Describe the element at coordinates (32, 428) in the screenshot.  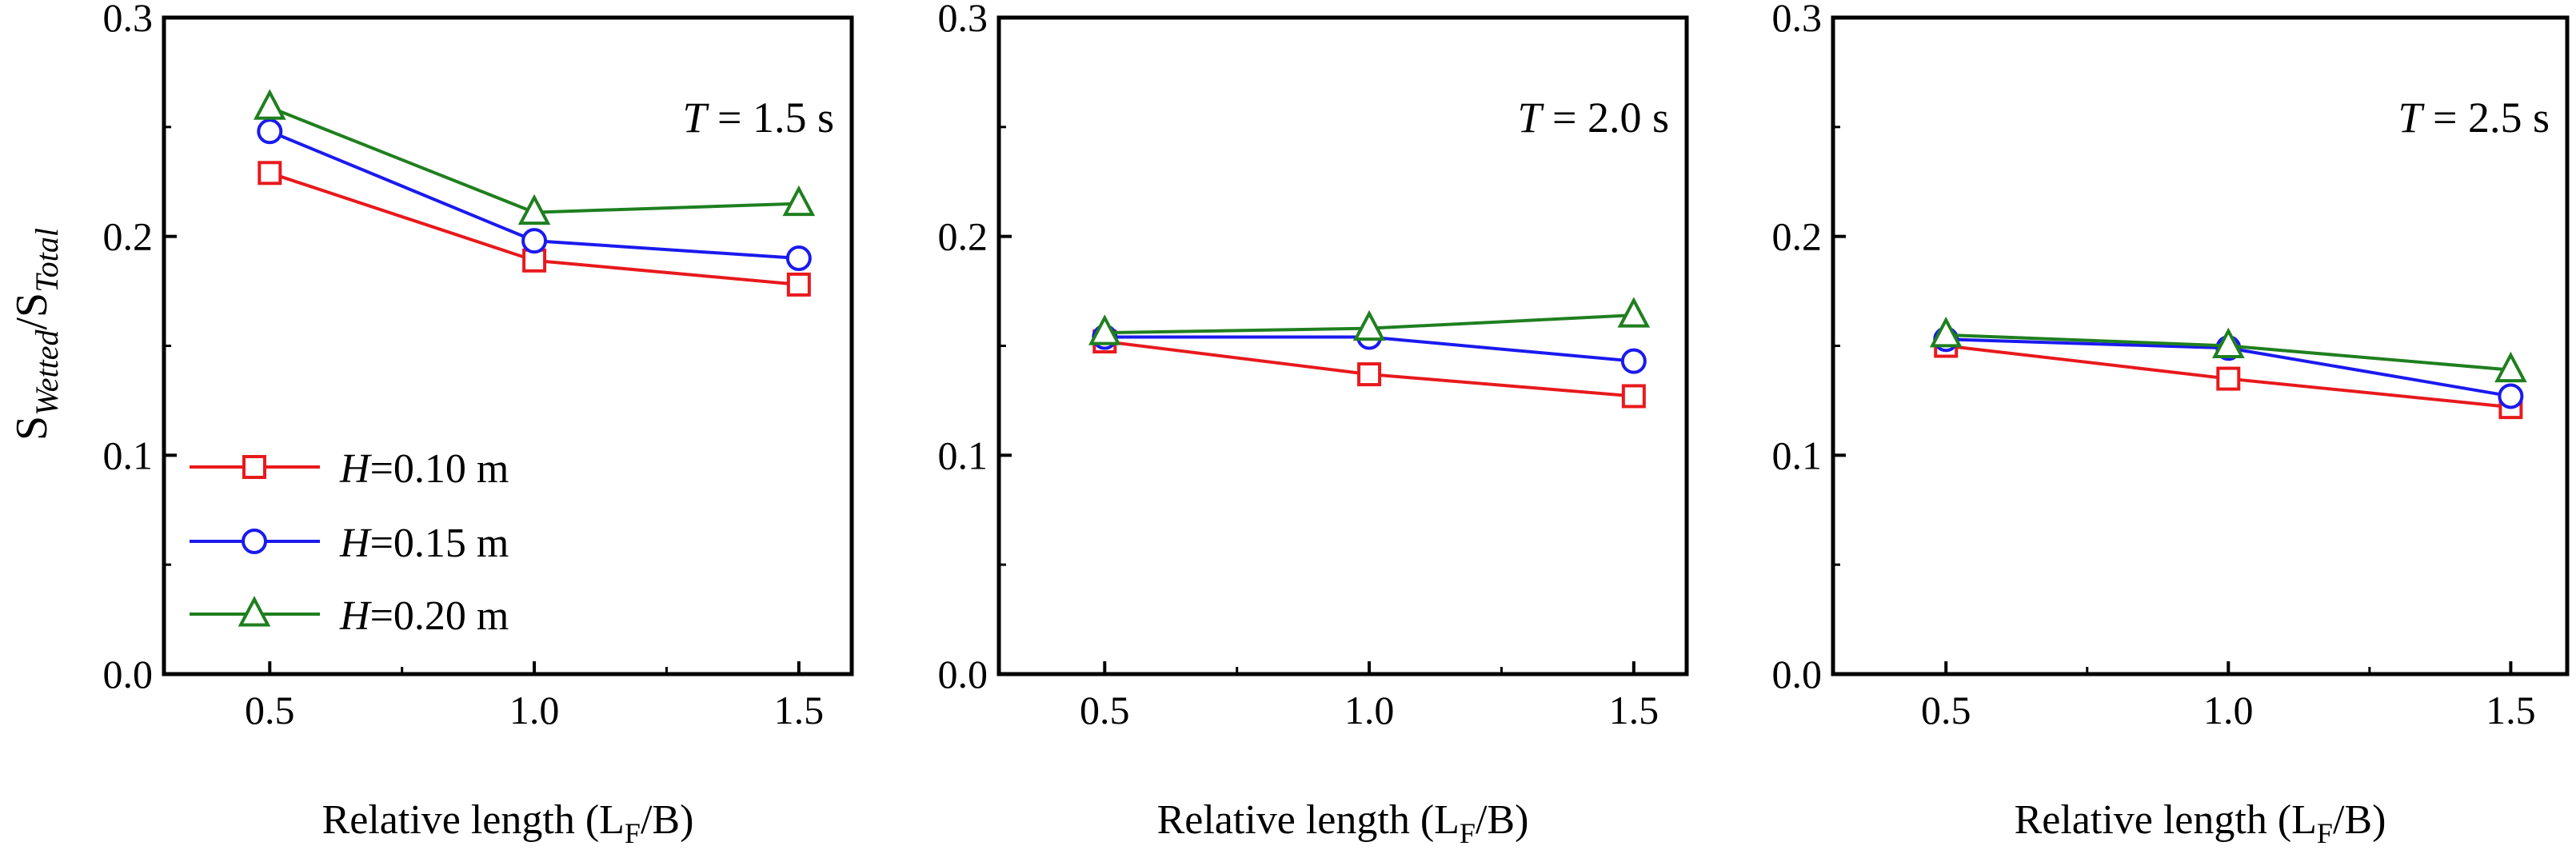
I see `y-label-s1: S` at that location.